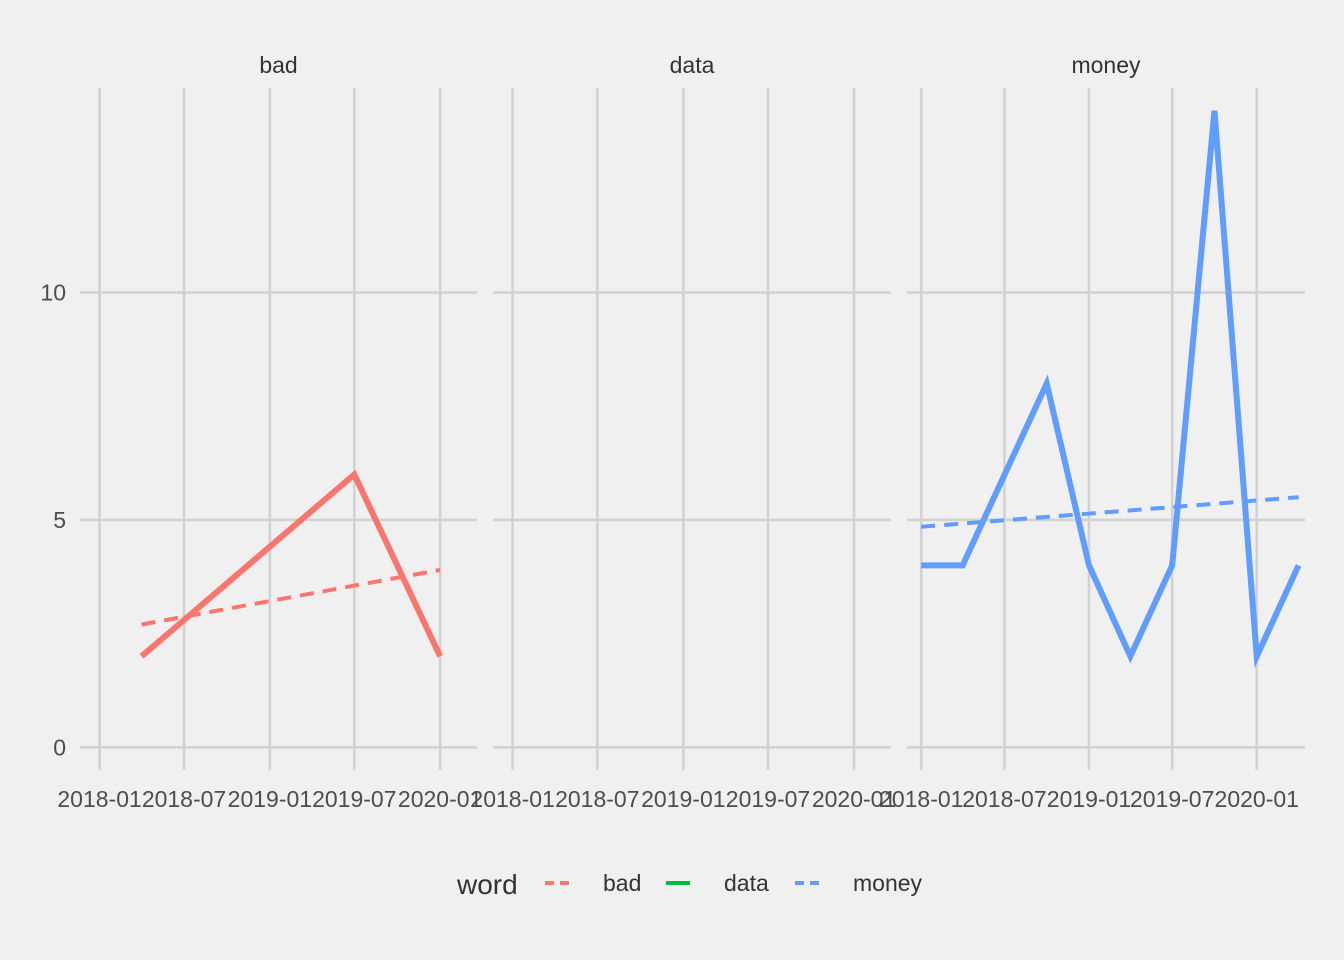 This screenshot has height=960, width=1344. What do you see at coordinates (888, 883) in the screenshot?
I see `legend-label-money: money` at bounding box center [888, 883].